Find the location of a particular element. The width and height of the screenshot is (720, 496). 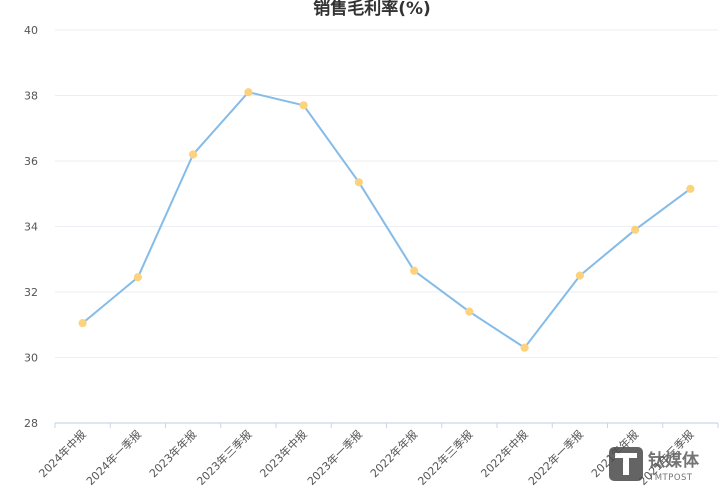

x-tick-label: 2023年年报 is located at coordinates (172, 453).